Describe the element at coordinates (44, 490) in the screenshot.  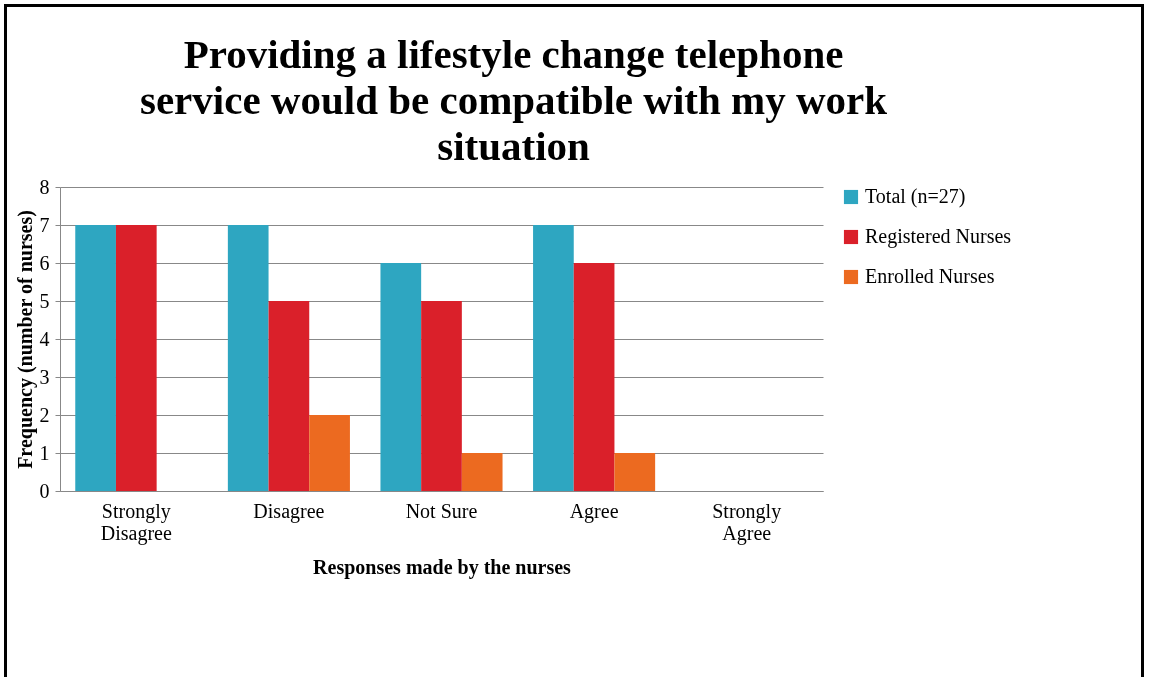
I see `y-tick-label: 0` at that location.